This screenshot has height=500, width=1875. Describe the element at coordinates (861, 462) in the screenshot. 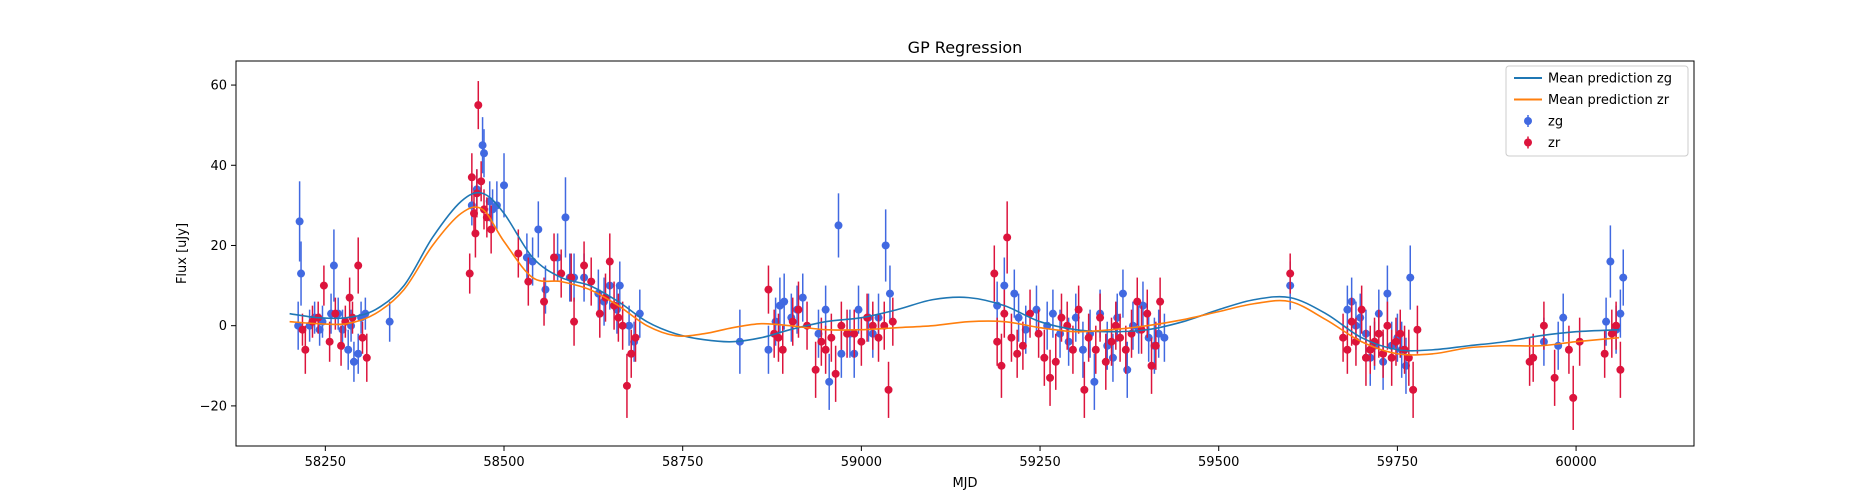

I see `x-tick-label: 59000` at that location.